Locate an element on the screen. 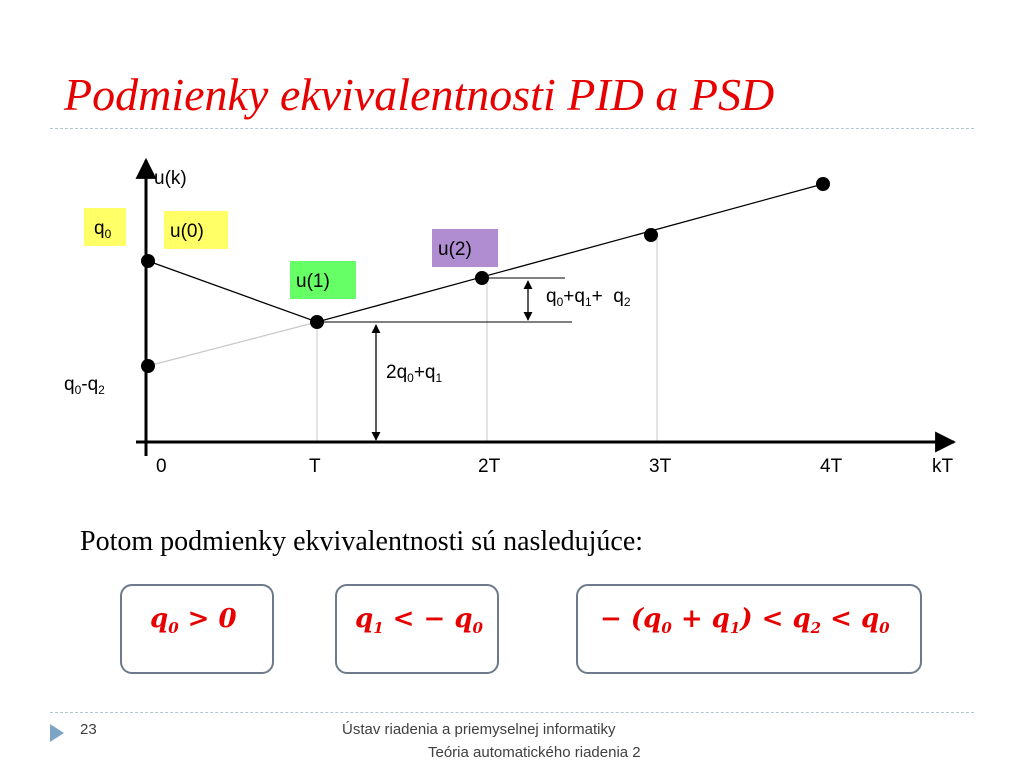 The height and width of the screenshot is (768, 1024). label-u1: u(1) is located at coordinates (313, 281).